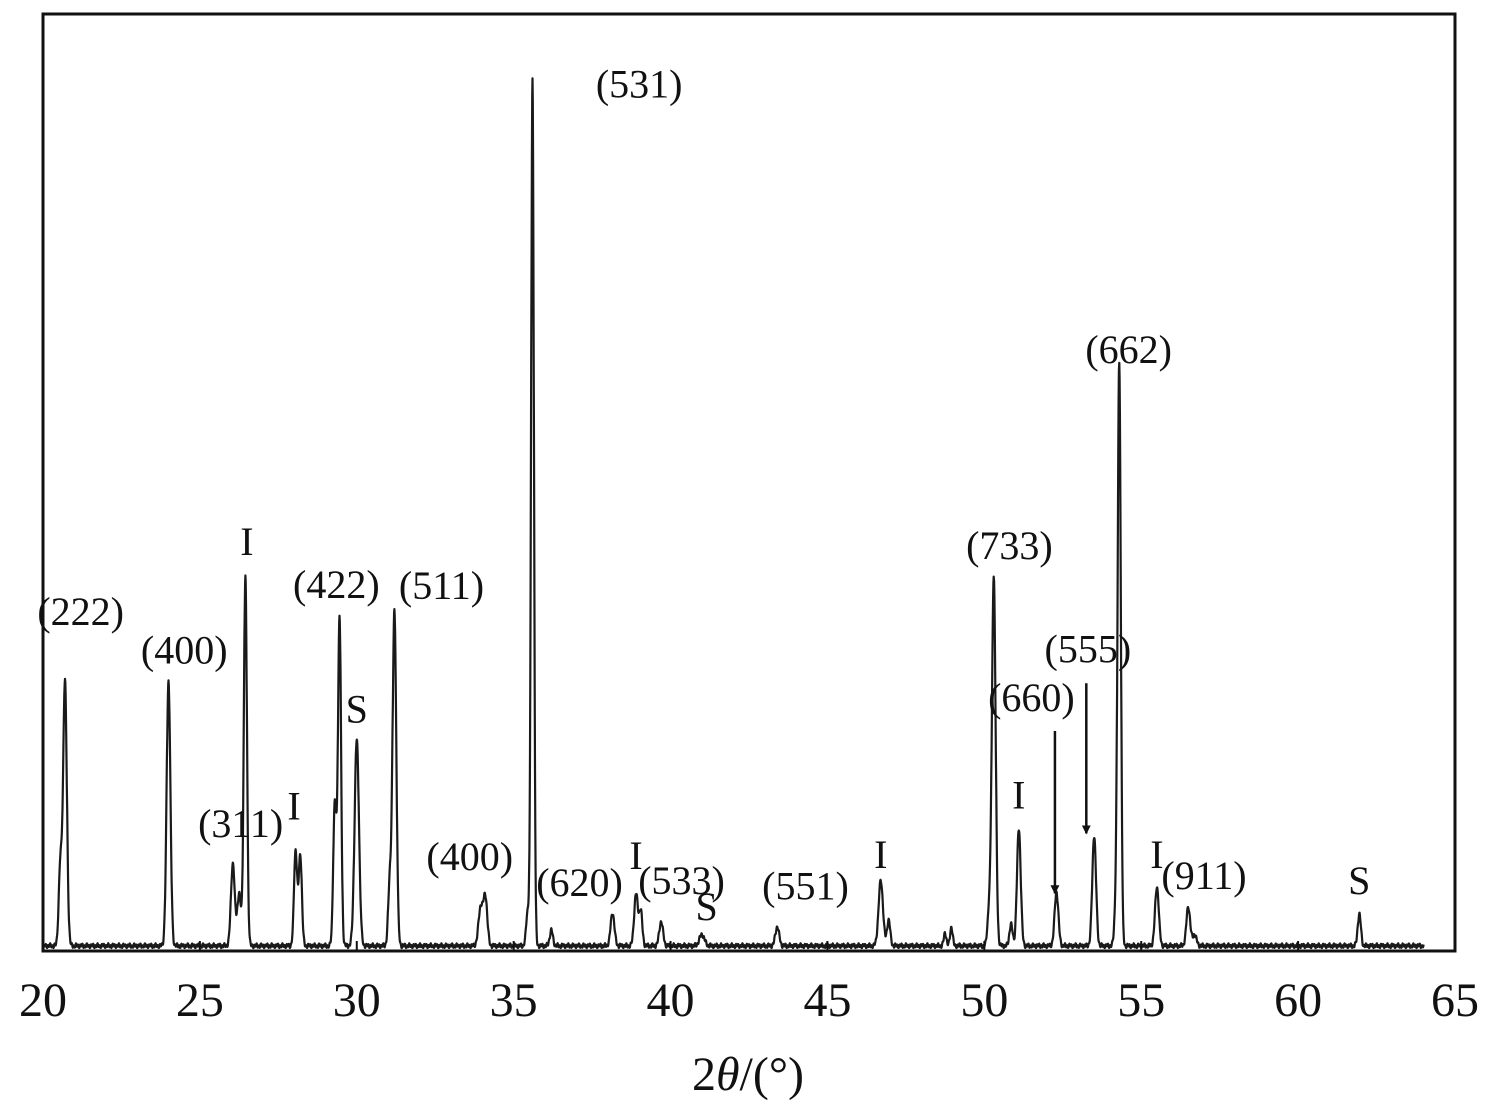  Describe the element at coordinates (80, 611) in the screenshot. I see `peak-label: (222)` at that location.